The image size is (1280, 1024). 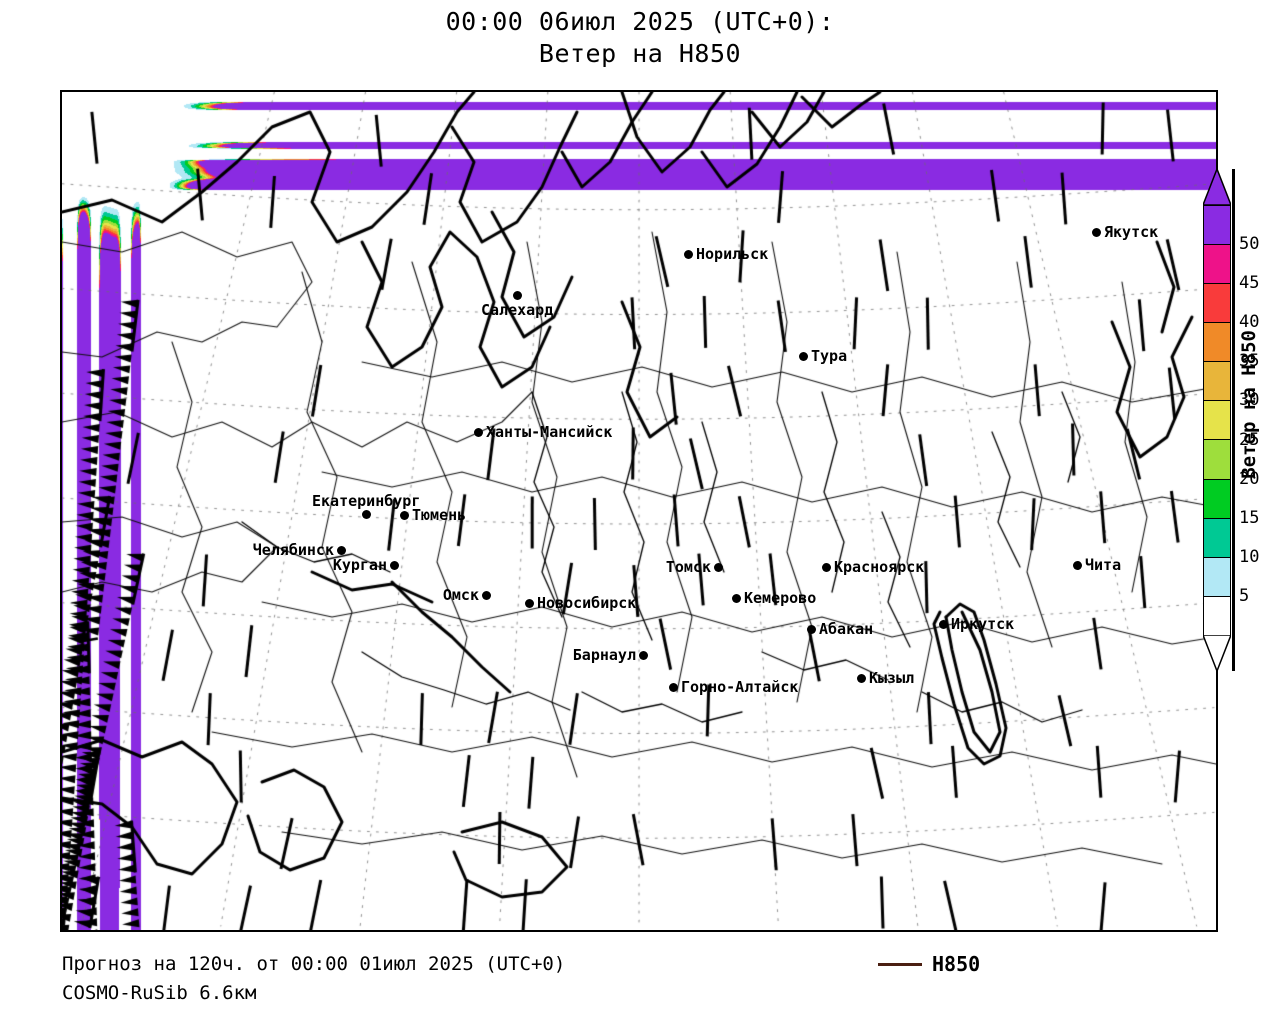 What do you see at coordinates (1249, 439) in the screenshot?
I see `colorbar-tick-25: 25` at bounding box center [1249, 439].